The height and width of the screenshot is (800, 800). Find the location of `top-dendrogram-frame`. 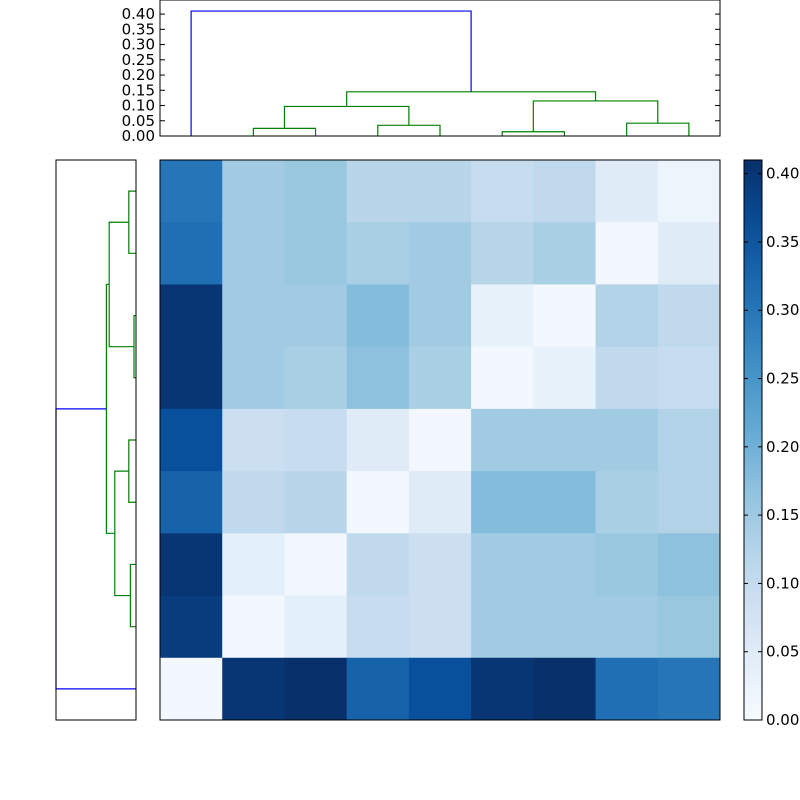

top-dendrogram-frame is located at coordinates (440, 68).